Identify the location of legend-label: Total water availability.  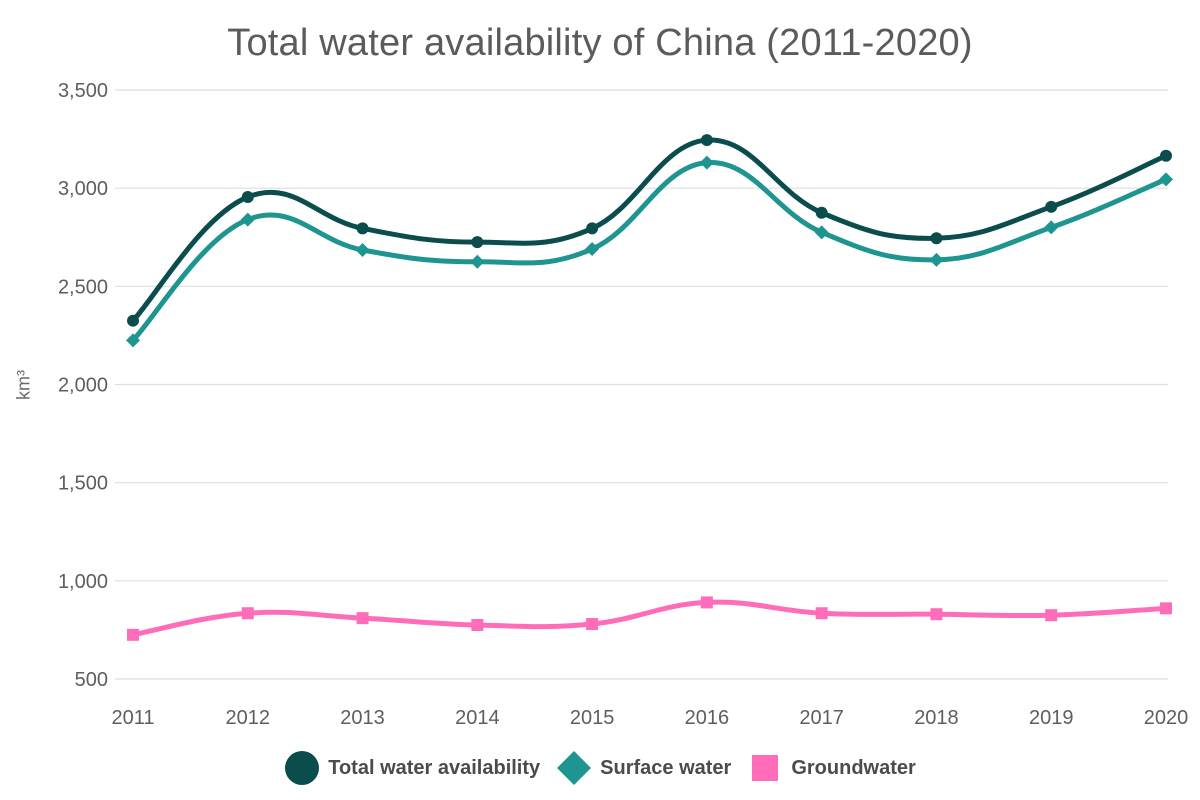
(434, 767).